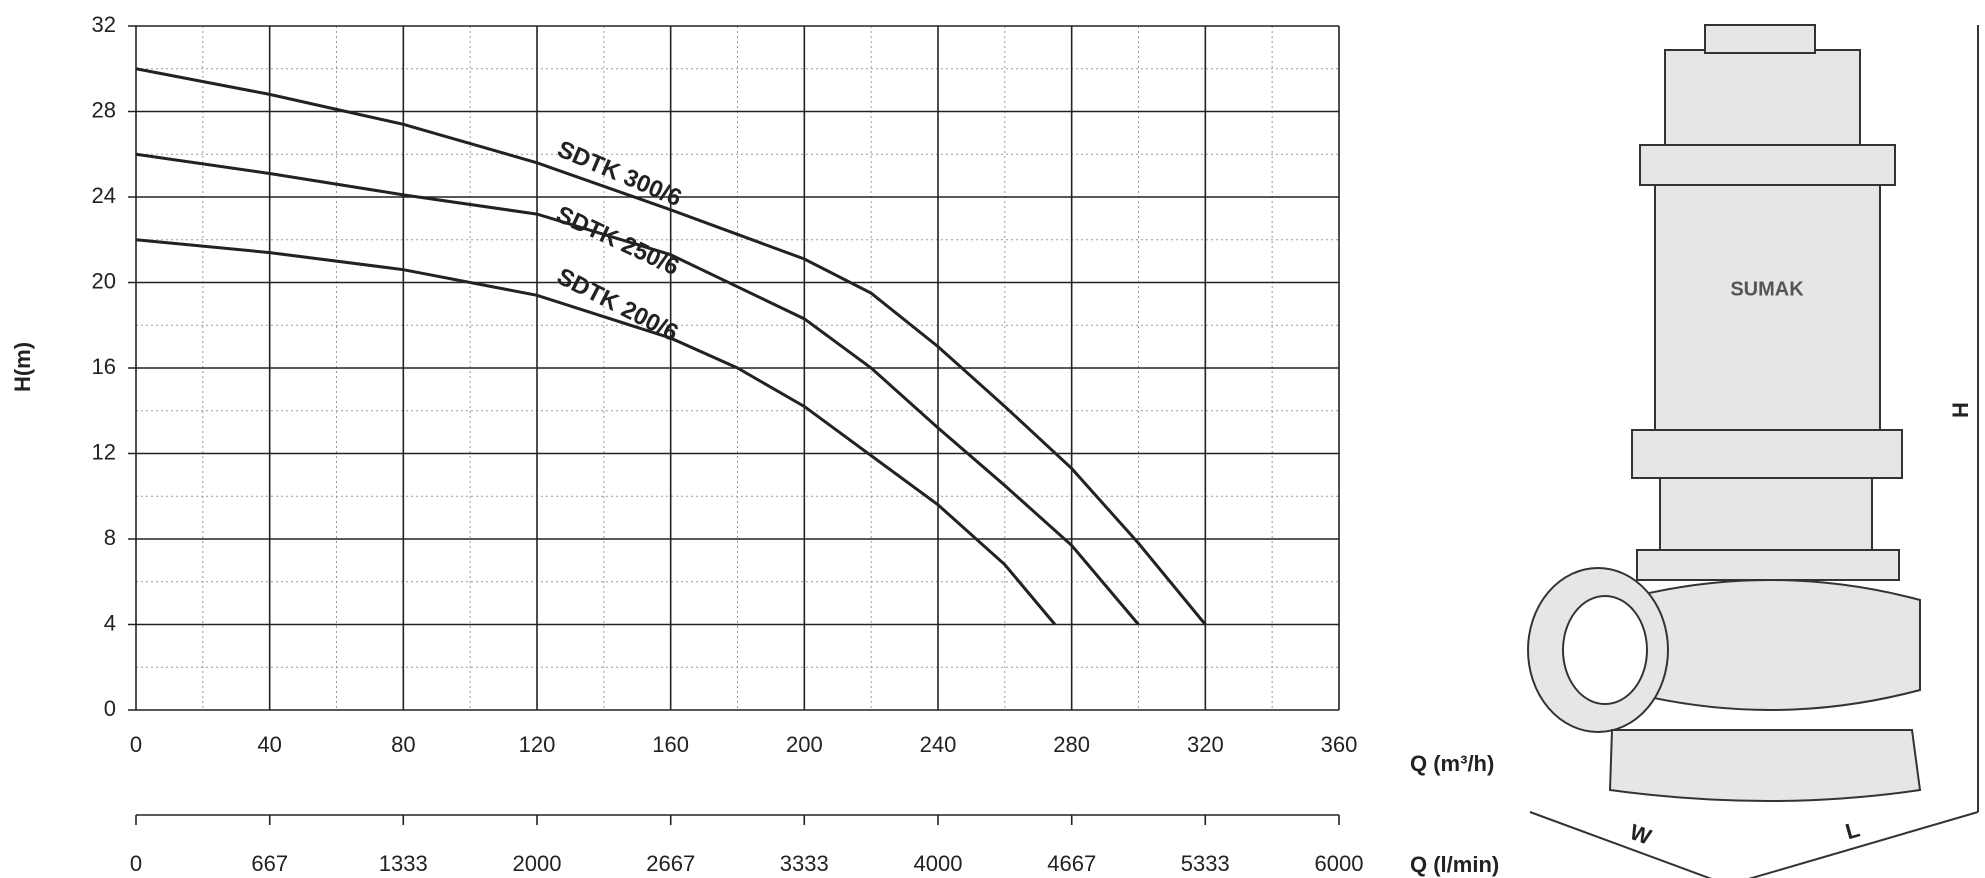  I want to click on y-tick-label: 12, so click(104, 451).